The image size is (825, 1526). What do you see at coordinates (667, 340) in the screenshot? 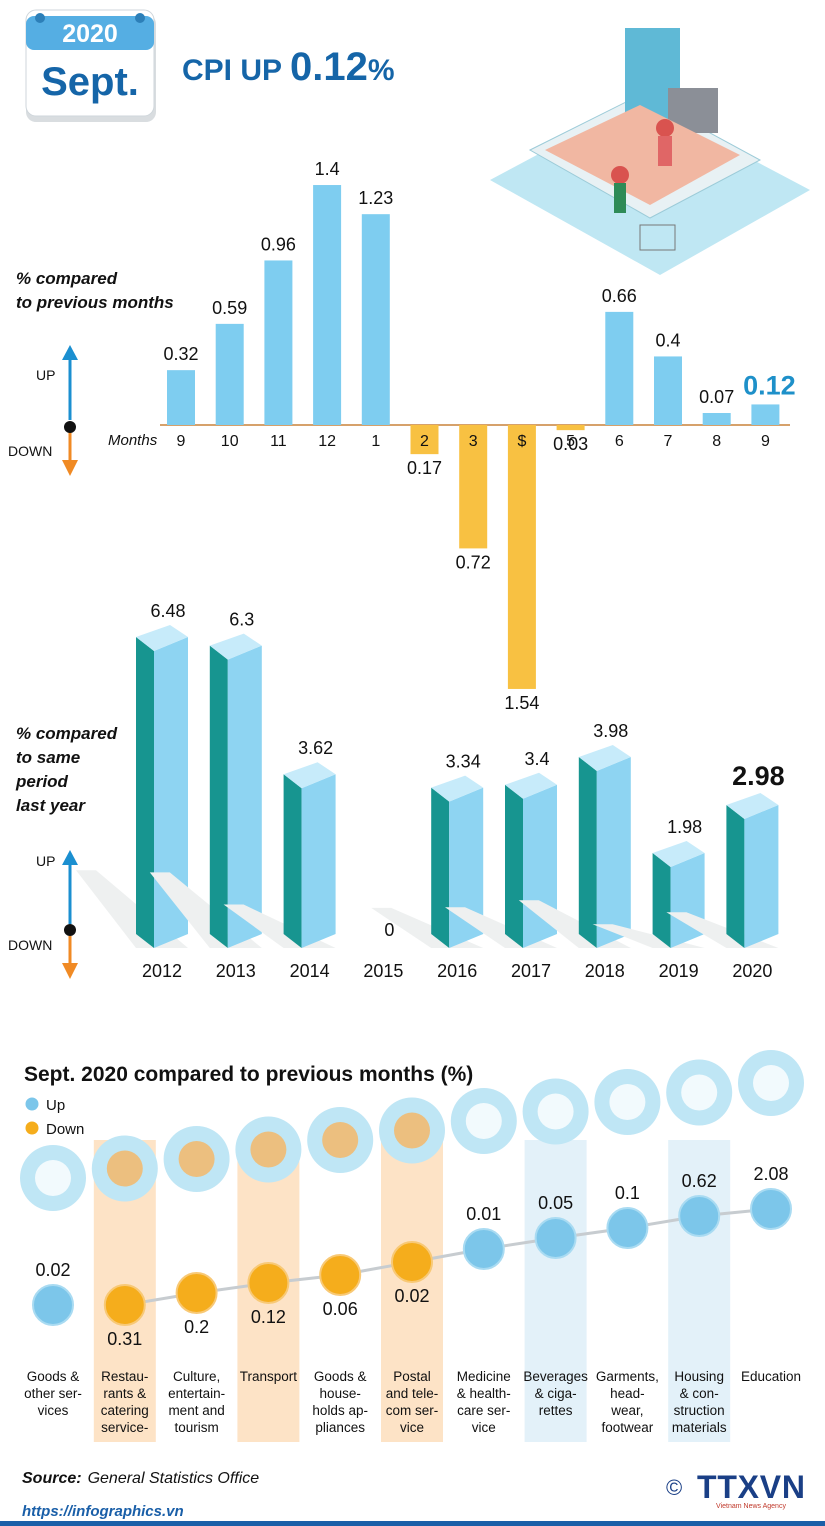
I see `value-label: 0.4` at bounding box center [667, 340].